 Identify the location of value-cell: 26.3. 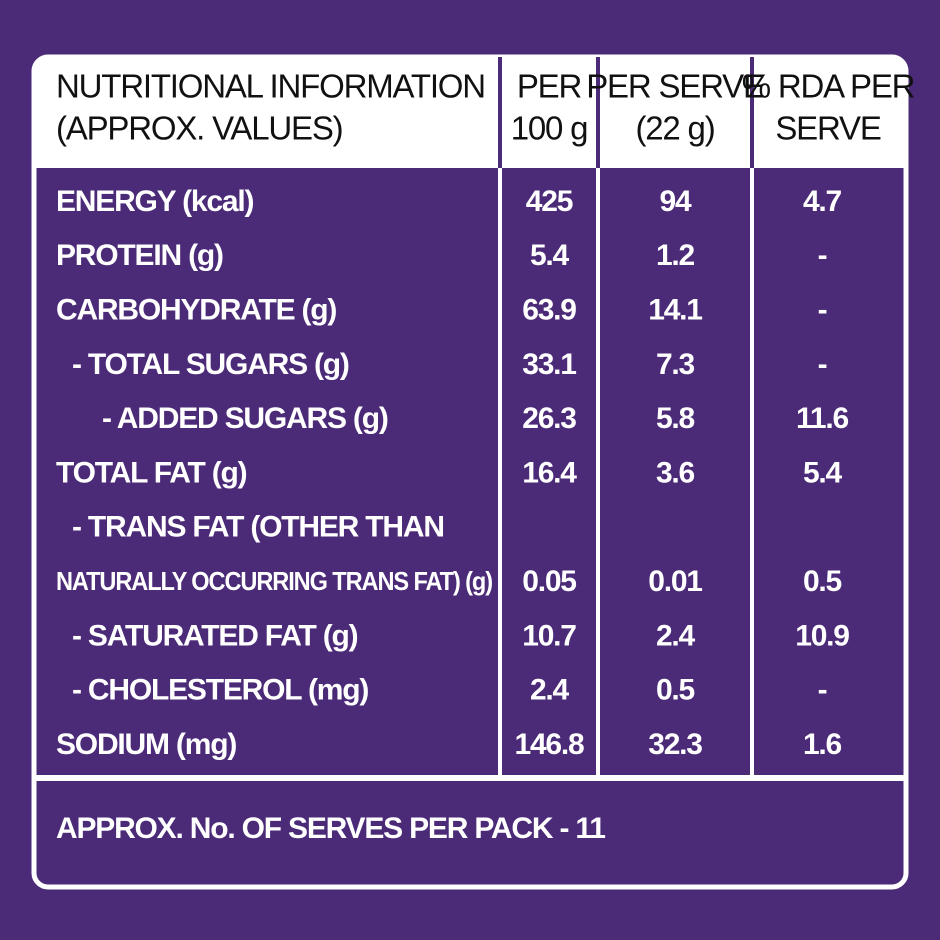
(549, 418).